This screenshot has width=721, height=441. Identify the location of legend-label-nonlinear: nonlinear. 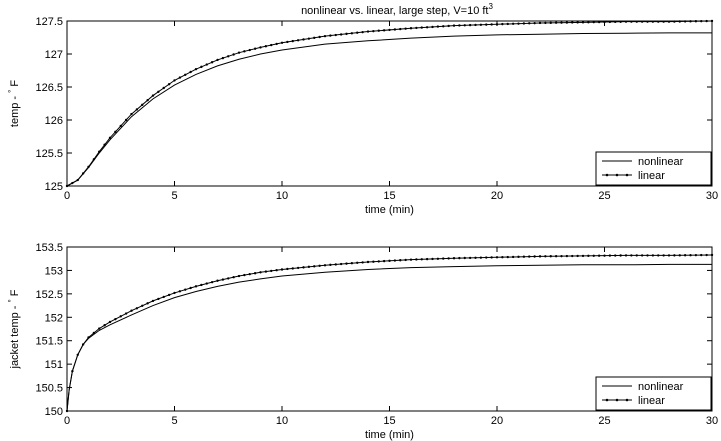
(661, 387).